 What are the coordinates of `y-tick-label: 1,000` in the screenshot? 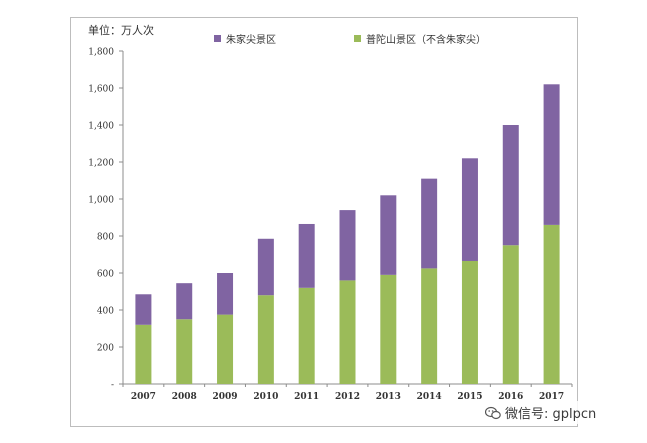 It's located at (101, 201).